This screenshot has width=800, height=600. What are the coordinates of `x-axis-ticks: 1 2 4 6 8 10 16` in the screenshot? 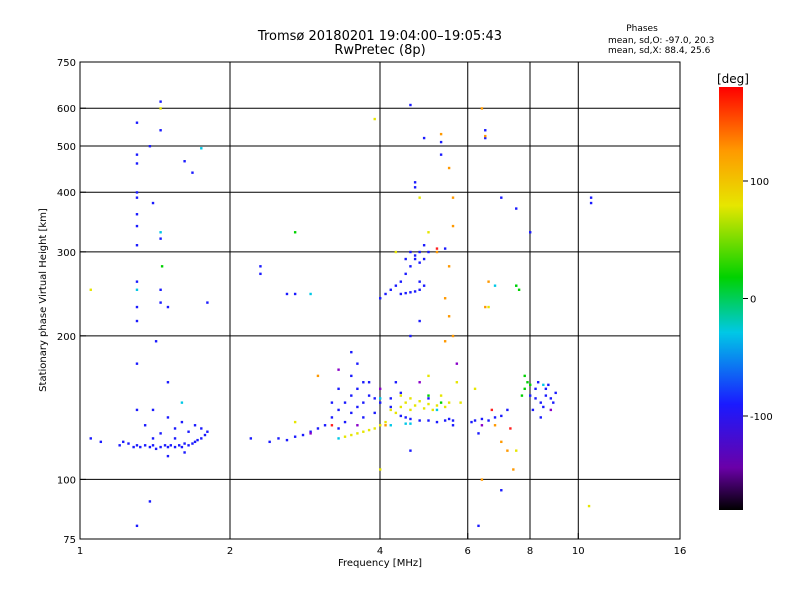 It's located at (381, 545).